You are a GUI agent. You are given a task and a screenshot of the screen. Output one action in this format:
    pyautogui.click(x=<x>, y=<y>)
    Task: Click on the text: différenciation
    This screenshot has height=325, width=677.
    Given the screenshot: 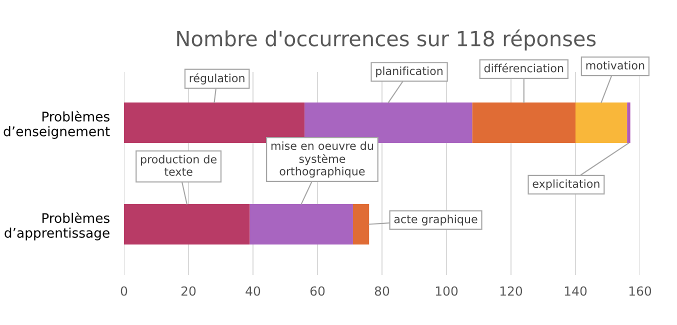 What is the action you would take?
    pyautogui.click(x=524, y=67)
    